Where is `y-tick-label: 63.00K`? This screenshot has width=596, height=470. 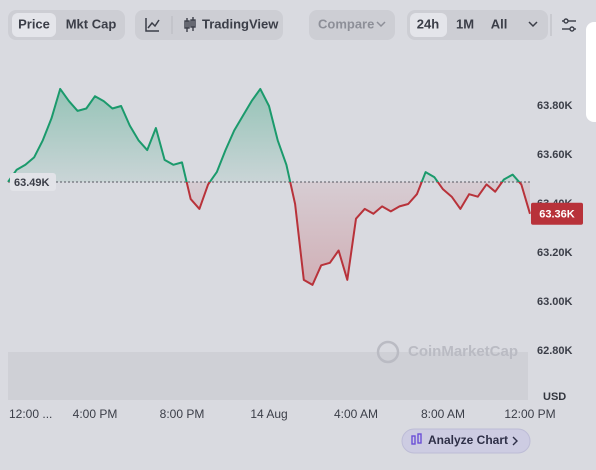 y-tick-label: 63.00K is located at coordinates (555, 302).